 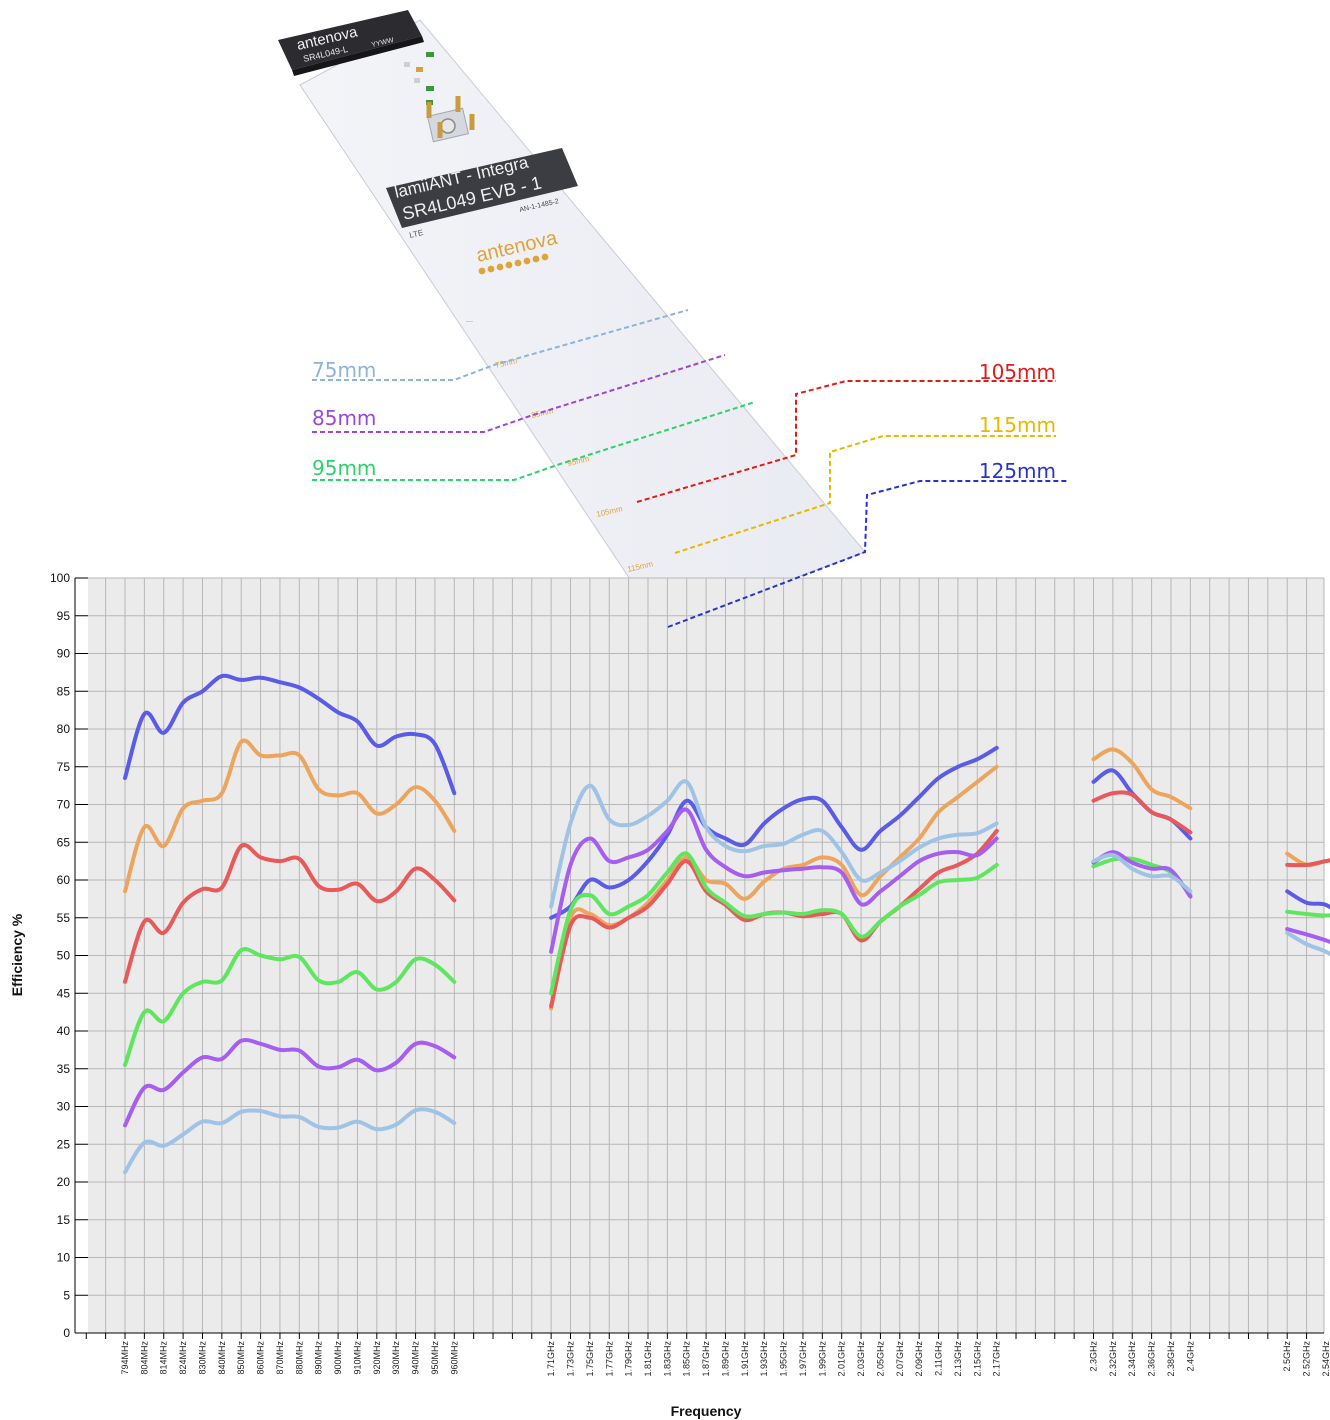 I want to click on x-tick-label: 1.71GHz, so click(x=551, y=1359).